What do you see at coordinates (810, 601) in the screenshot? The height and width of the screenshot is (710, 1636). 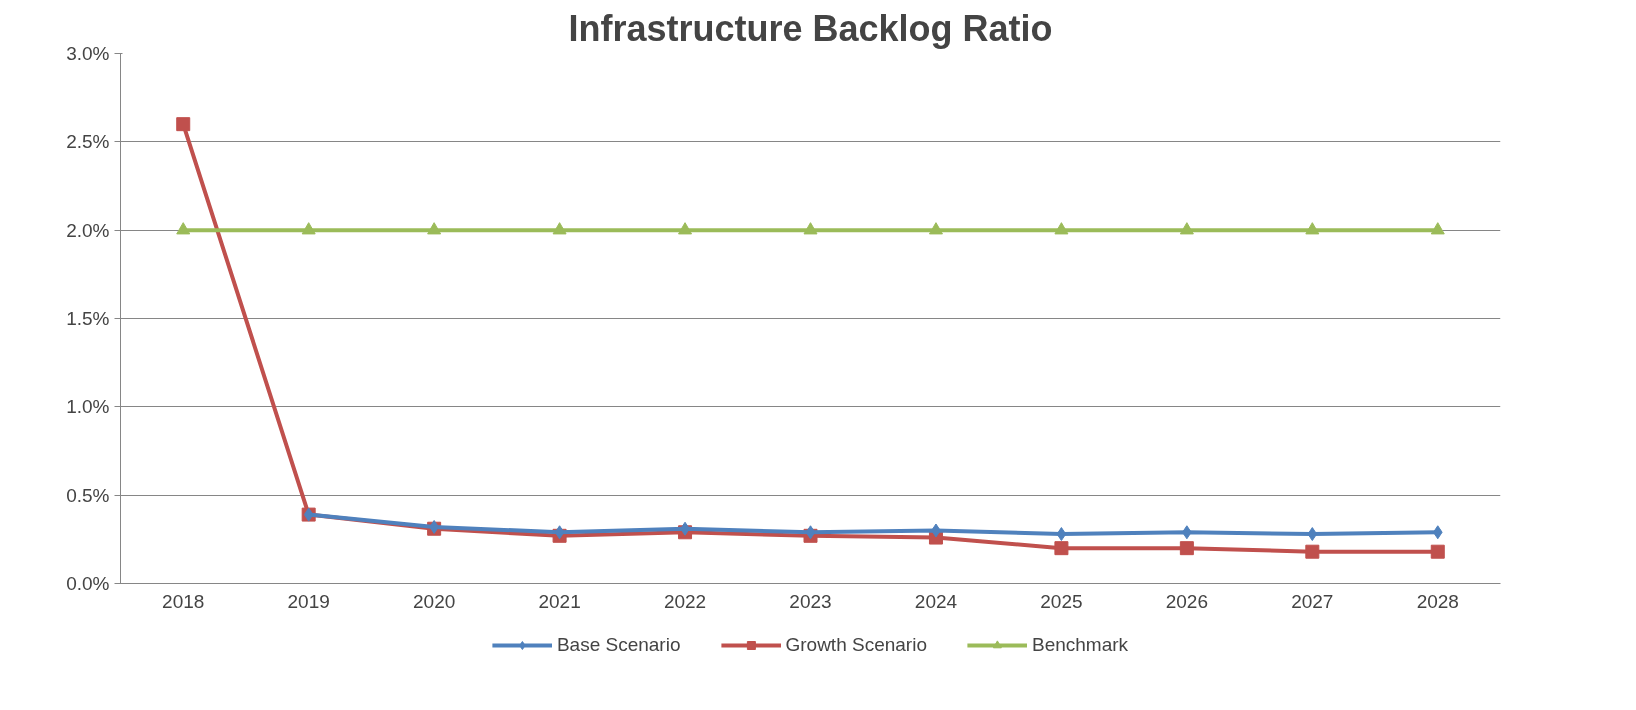 I see `x-tick-label: 2023` at bounding box center [810, 601].